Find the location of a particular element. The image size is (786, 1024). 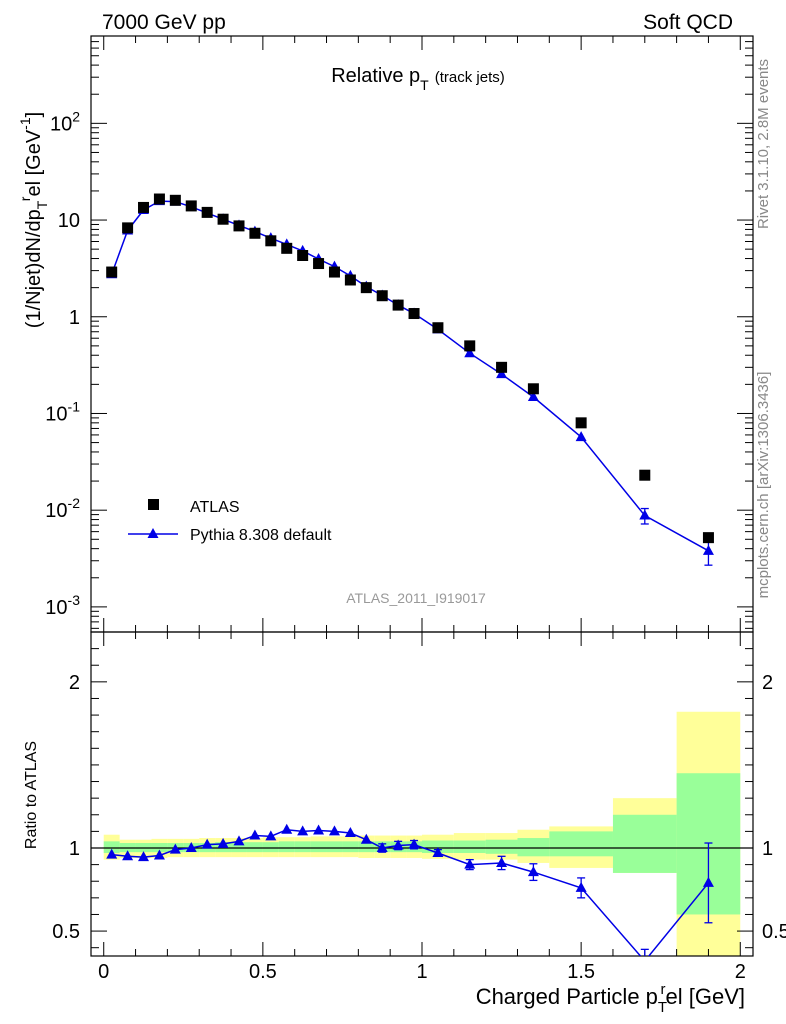

ratio-y-axis-label: Ratio to ATLAS is located at coordinates (31, 795).